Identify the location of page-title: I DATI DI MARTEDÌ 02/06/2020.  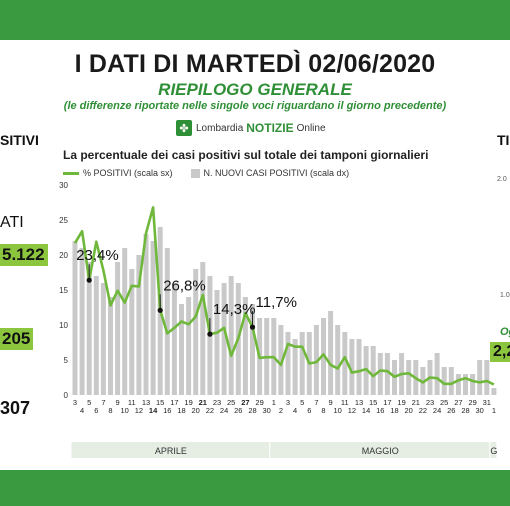
(255, 64).